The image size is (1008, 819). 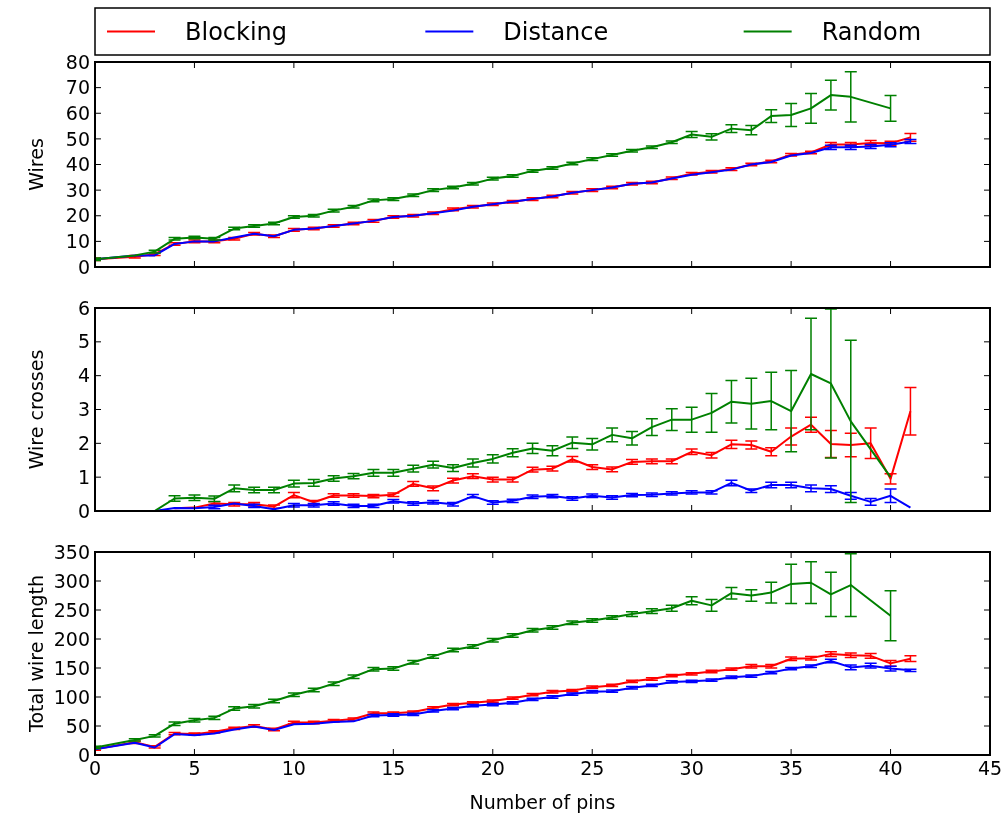 I want to click on x-tick-label: 15, so click(x=393, y=768).